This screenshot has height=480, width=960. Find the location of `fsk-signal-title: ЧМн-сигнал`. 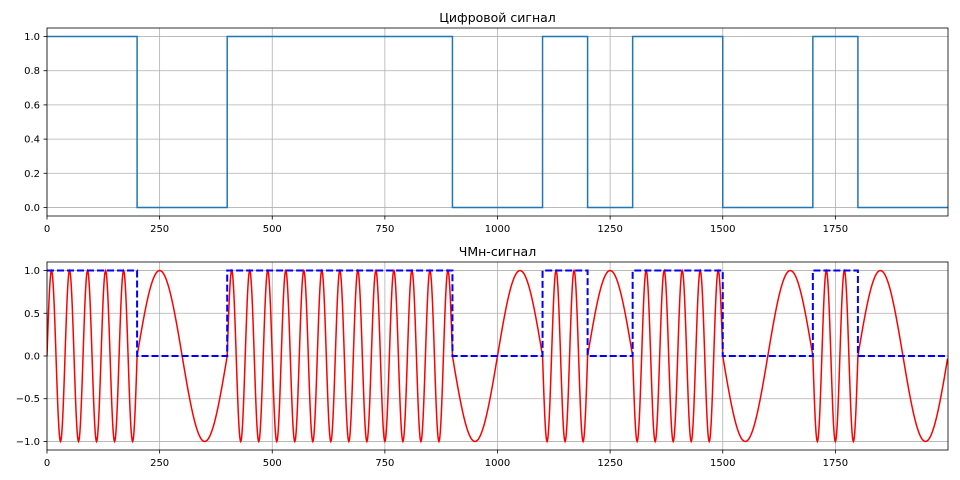

fsk-signal-title: ЧМн-сигнал is located at coordinates (497, 251).